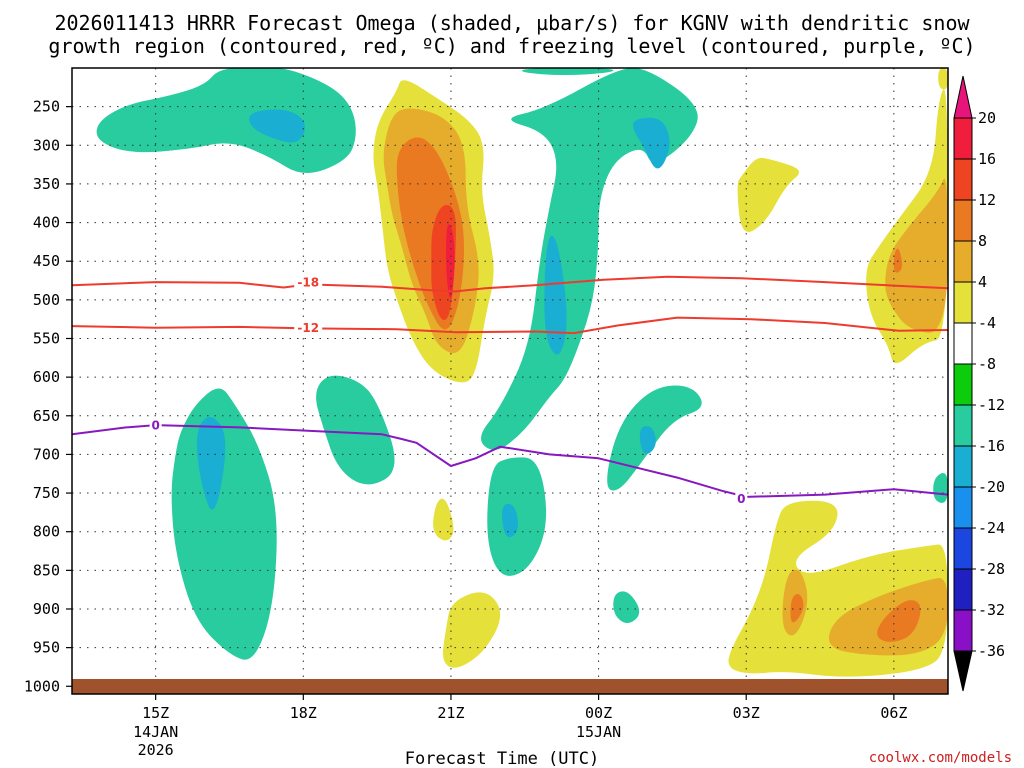  What do you see at coordinates (46, 184) in the screenshot?
I see `y-tick-350: 350` at bounding box center [46, 184].